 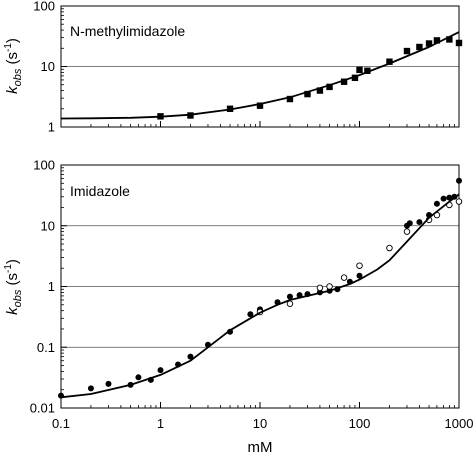 I want to click on panel-label: N-methylimidazole, so click(x=127, y=31).